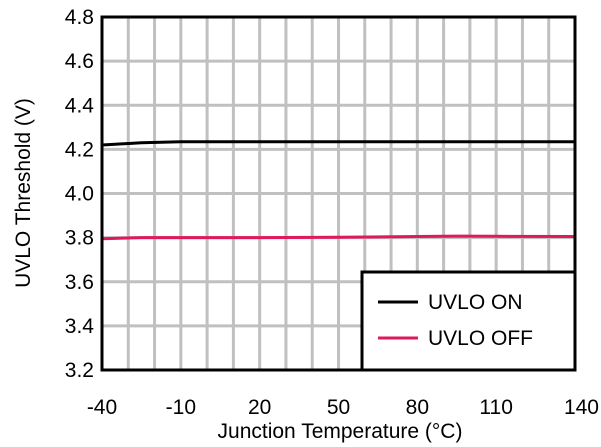 This screenshot has width=601, height=447. Describe the element at coordinates (495, 407) in the screenshot. I see `x-tick-label: 110` at that location.